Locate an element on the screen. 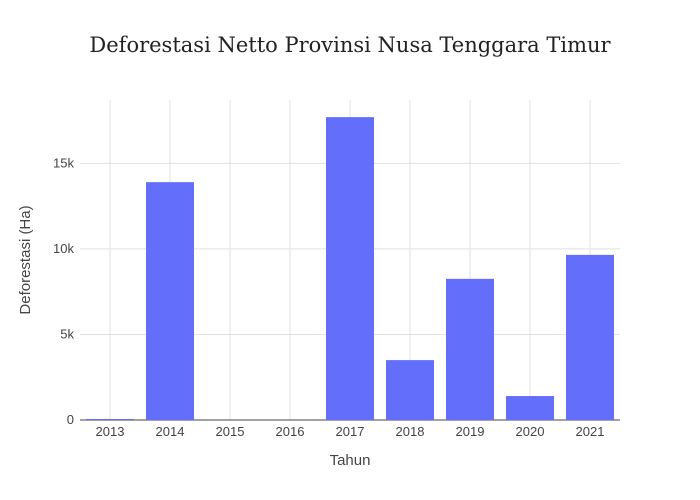  y-axis-ticks: 0 5k 10k 15k is located at coordinates (63, 291).